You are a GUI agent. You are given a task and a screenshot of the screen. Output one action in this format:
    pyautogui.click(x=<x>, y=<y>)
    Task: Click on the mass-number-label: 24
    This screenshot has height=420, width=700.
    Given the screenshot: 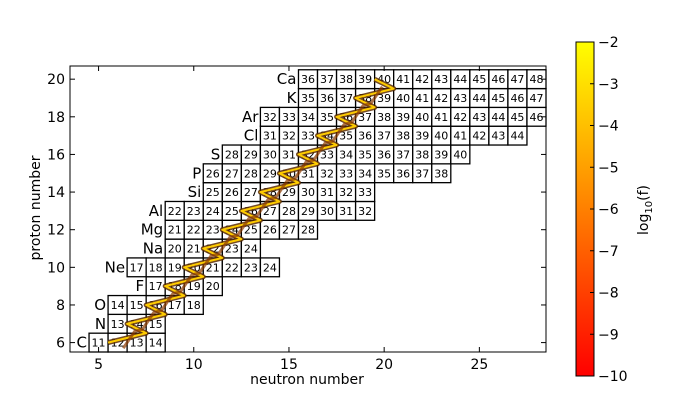 What is the action you would take?
    pyautogui.click(x=270, y=267)
    